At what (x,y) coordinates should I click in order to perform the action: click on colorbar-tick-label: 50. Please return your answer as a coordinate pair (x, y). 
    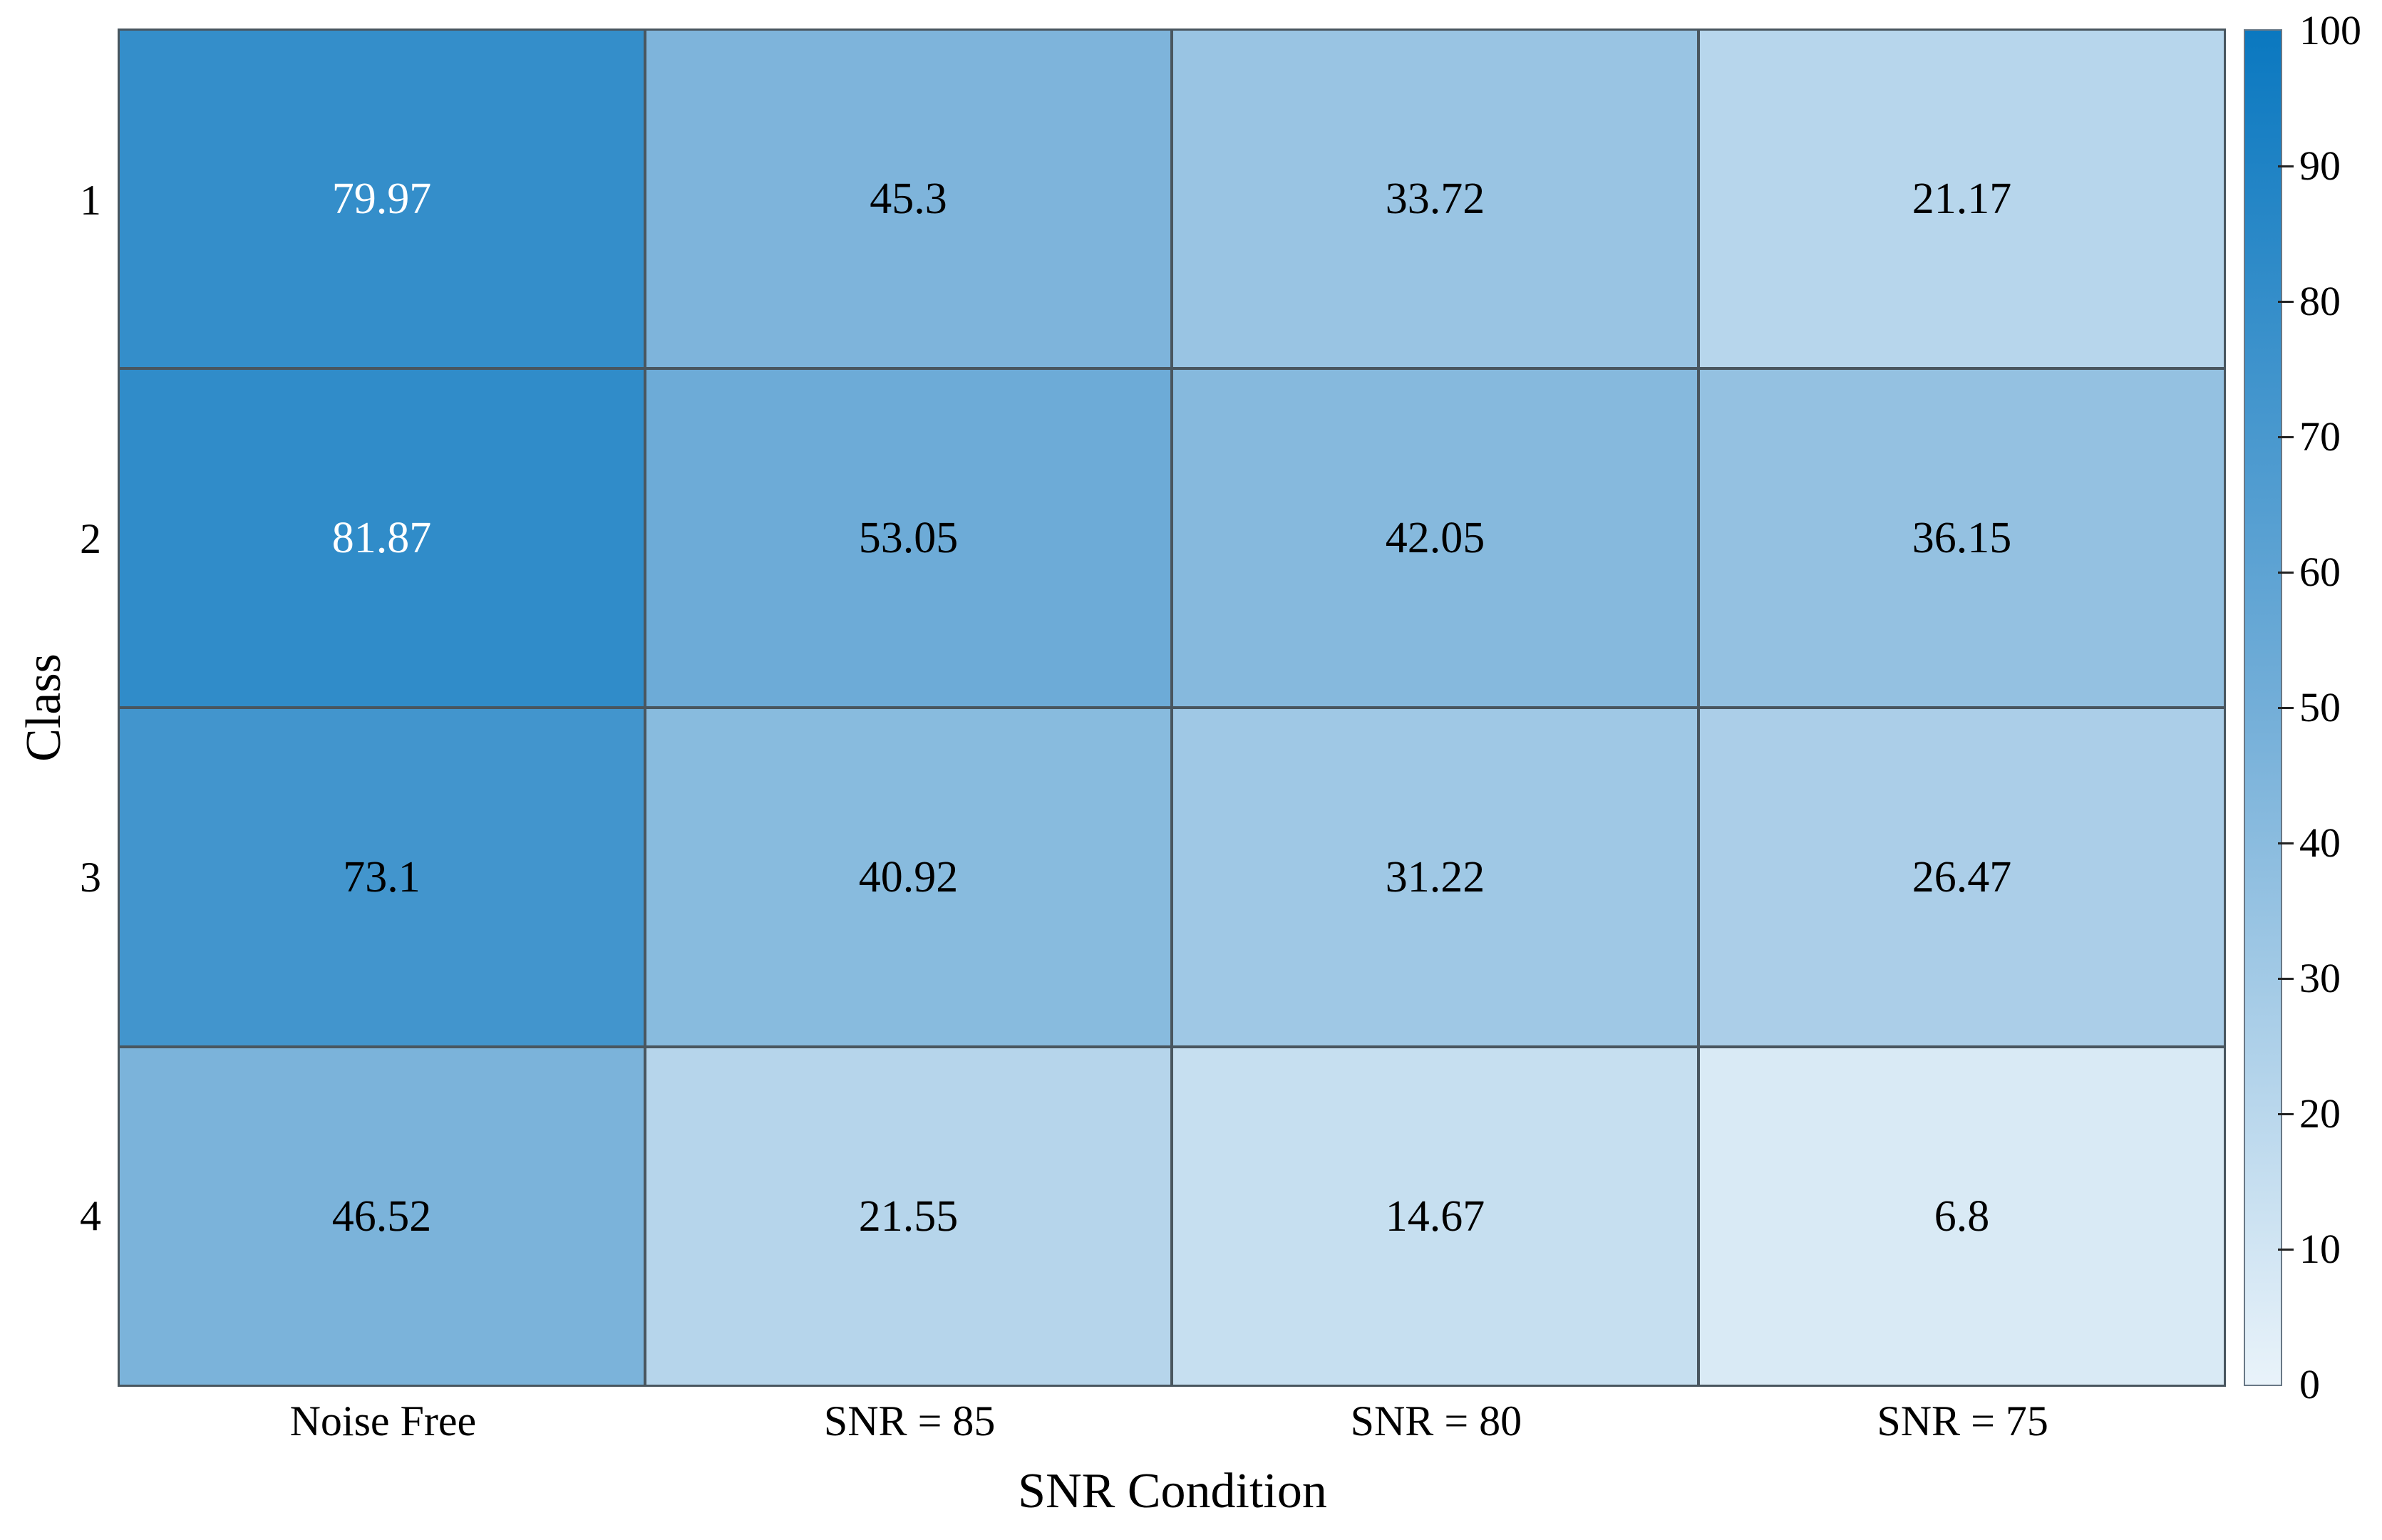
    Looking at the image, I should click on (2320, 707).